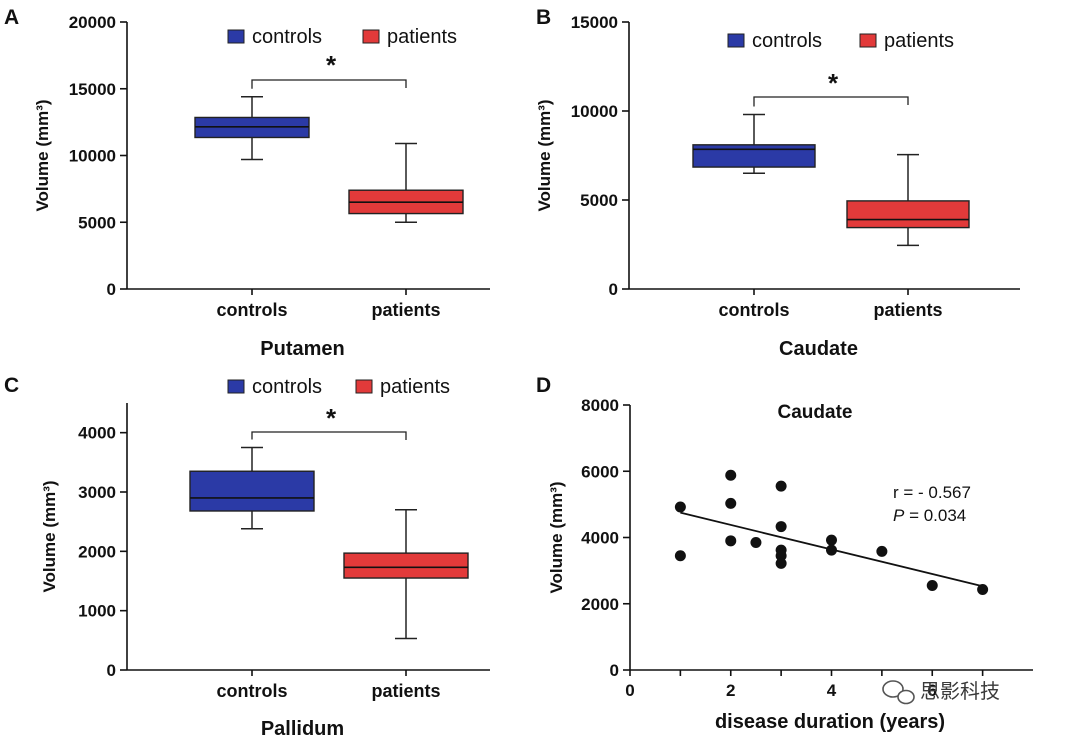  I want to click on wechat-icon, so click(898, 692).